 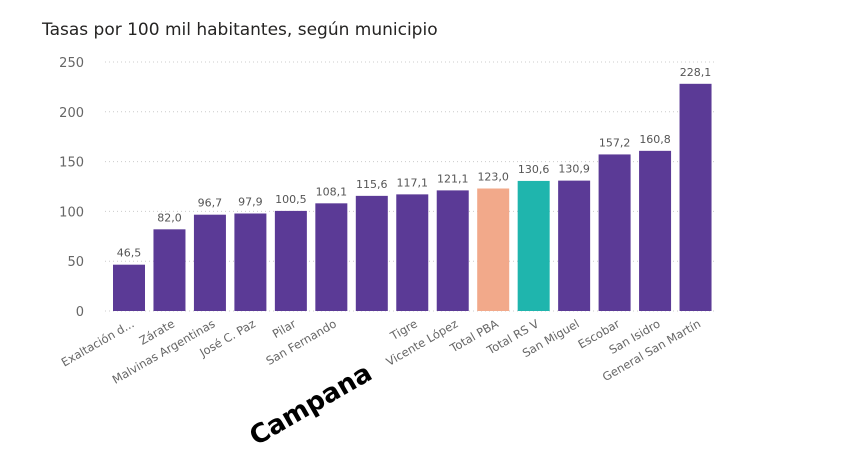 I want to click on data-label: 82,0, so click(x=169, y=217).